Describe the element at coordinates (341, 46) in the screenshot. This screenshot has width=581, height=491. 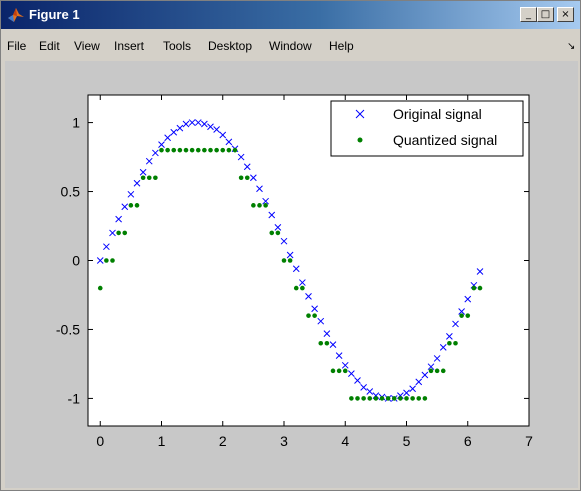
I see `menu-help: Help` at that location.